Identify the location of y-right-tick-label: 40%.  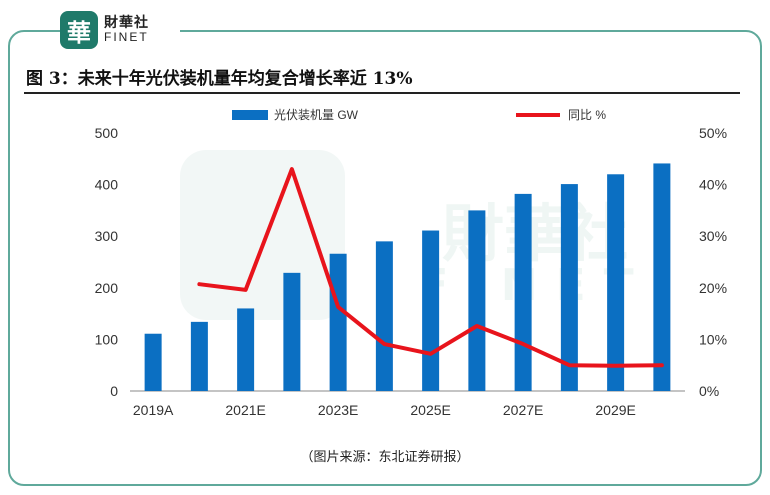
(713, 185).